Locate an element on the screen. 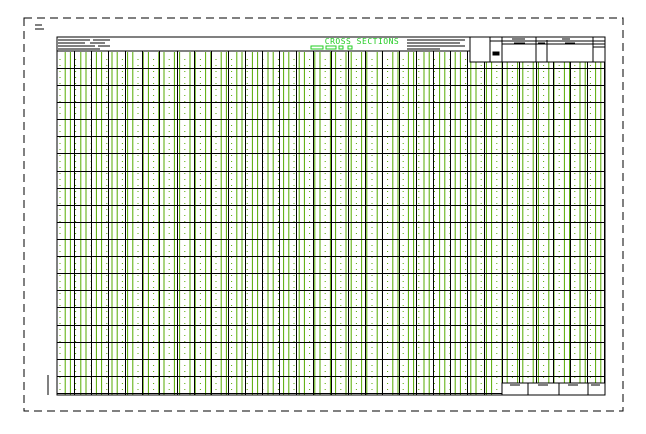  header-left-notes is located at coordinates (84, 44).